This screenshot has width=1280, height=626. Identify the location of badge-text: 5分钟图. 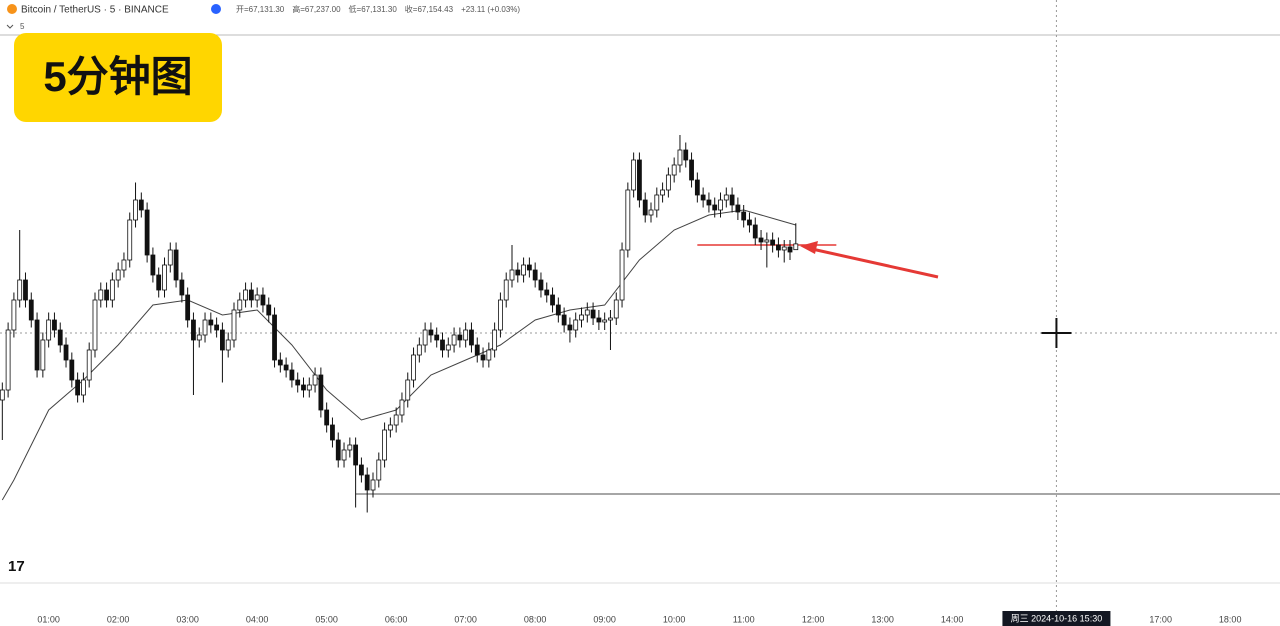
(117, 76).